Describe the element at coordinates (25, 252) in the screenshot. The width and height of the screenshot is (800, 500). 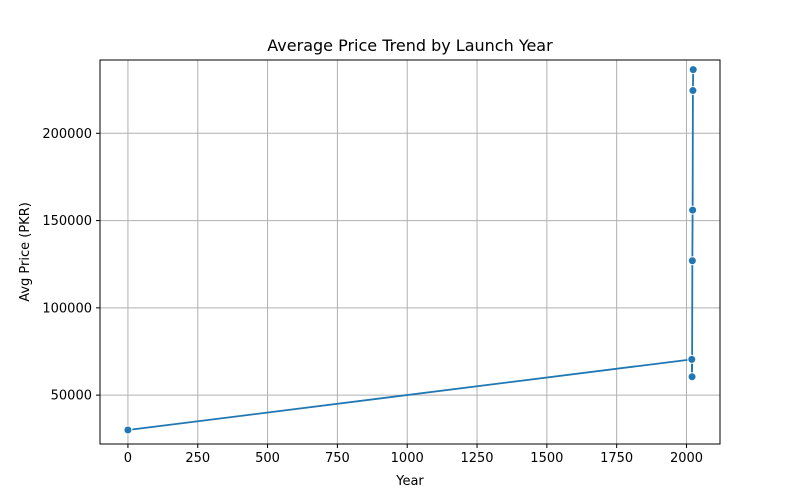
I see `y-axis-label: Avg Price (PKR)` at that location.